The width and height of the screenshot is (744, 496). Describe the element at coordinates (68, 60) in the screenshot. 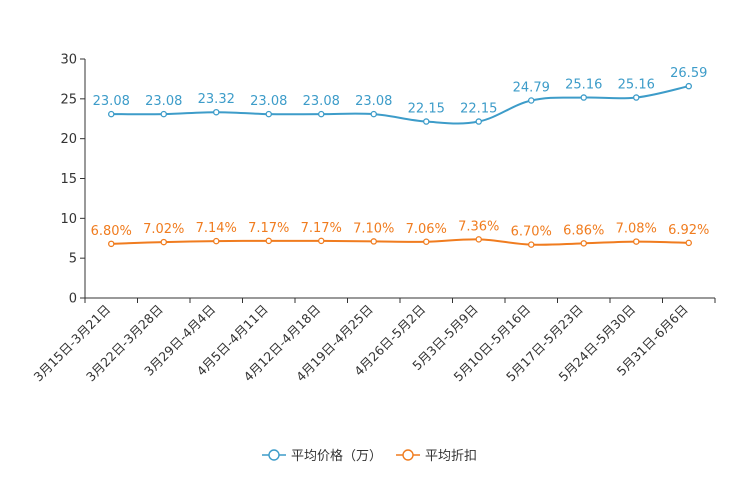

I see `y-tick-label: 30` at that location.